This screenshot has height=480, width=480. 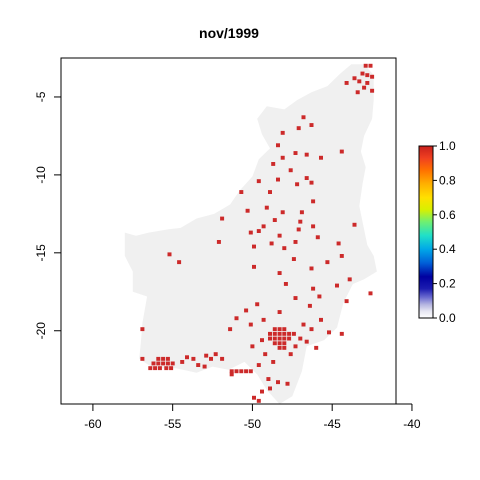 I want to click on x-tick-label: -40, so click(x=412, y=424).